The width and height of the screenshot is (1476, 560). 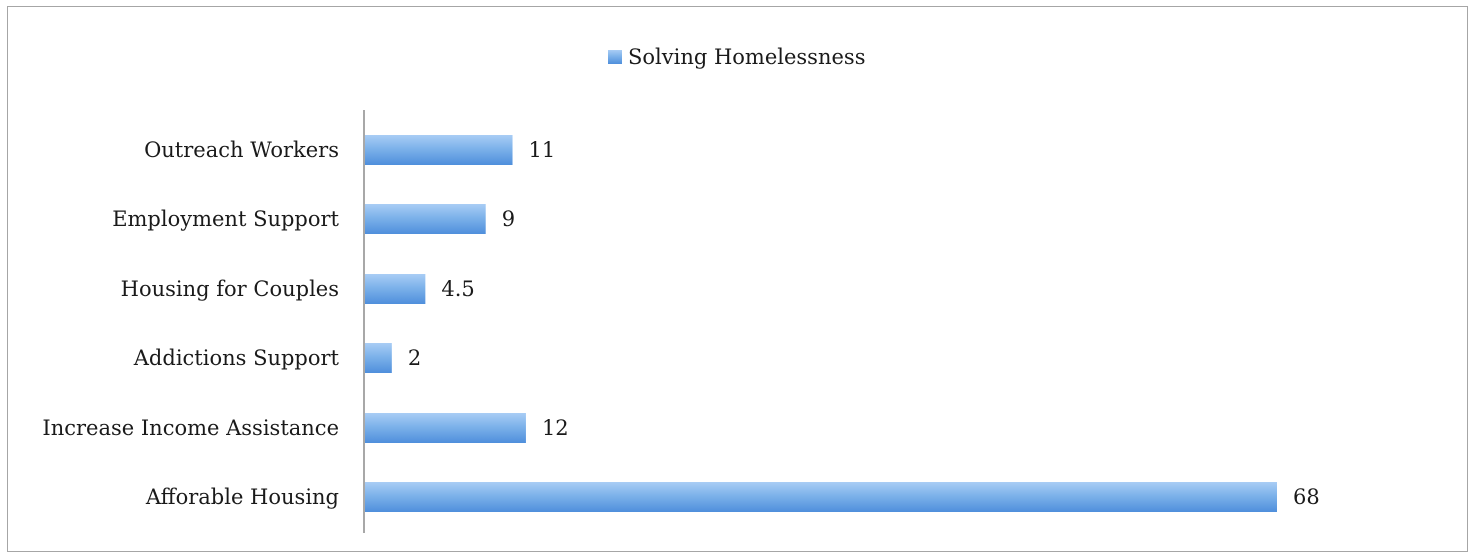 What do you see at coordinates (241, 150) in the screenshot?
I see `category-label-0: Outreach Workers` at bounding box center [241, 150].